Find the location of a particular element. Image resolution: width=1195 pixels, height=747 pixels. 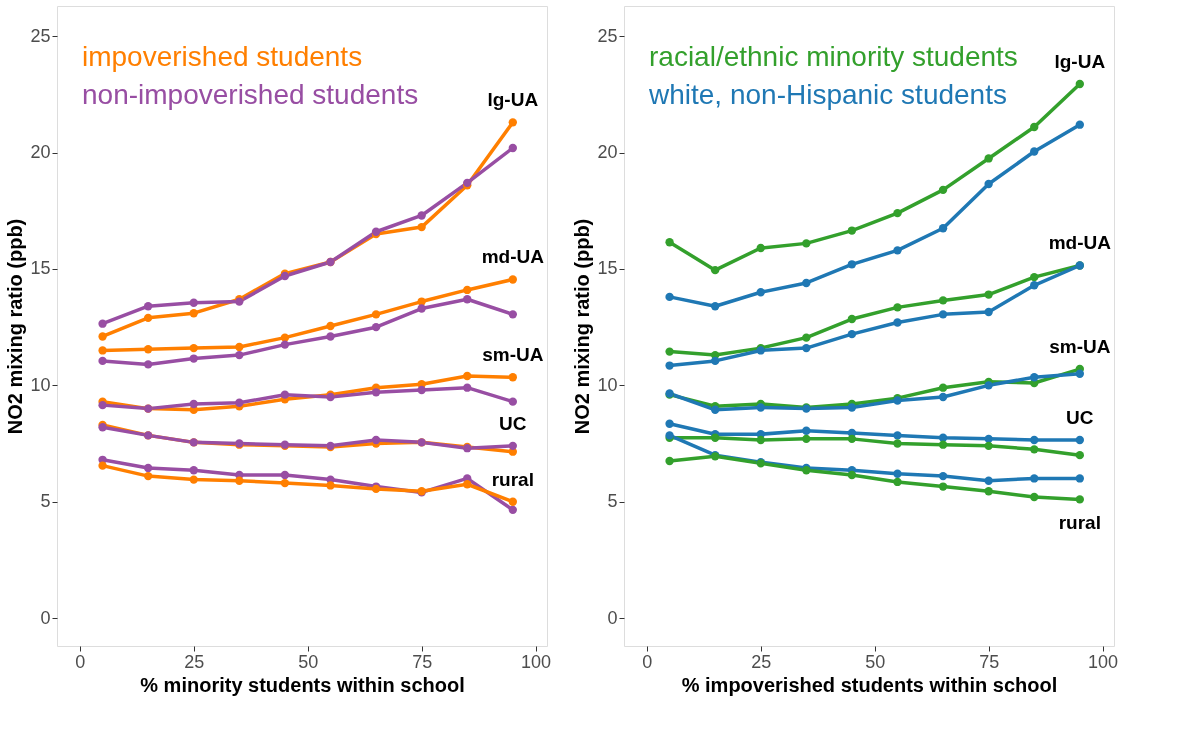

x-tick-label: 75 is located at coordinates (989, 661).